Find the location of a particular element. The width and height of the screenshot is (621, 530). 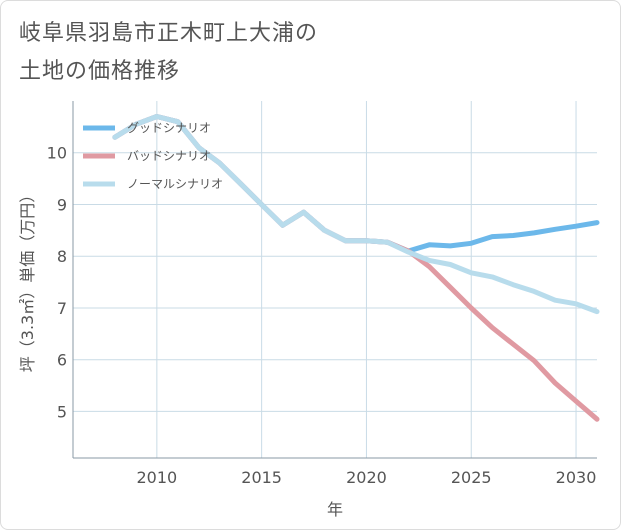

x-tick-label: 2015 is located at coordinates (261, 477).